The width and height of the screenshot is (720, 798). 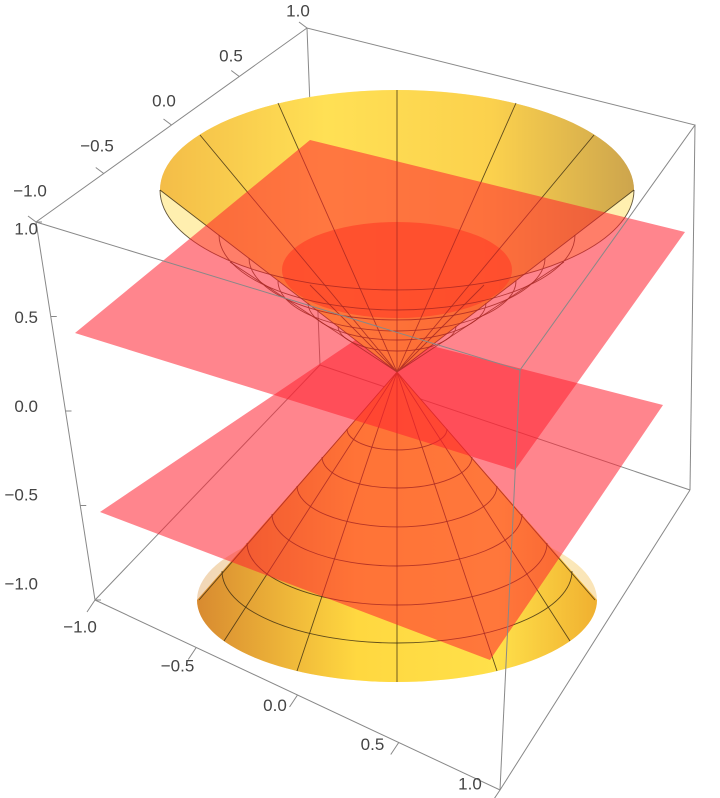 What do you see at coordinates (470, 783) in the screenshot?
I see `x-tick-label: 1.0` at bounding box center [470, 783].